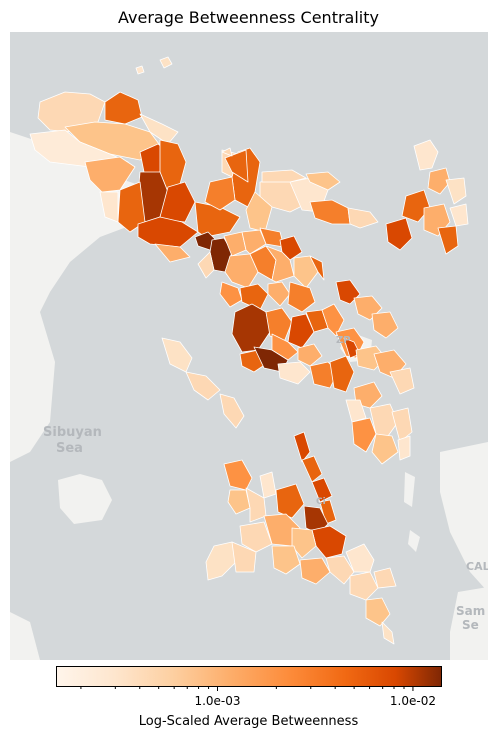 The height and width of the screenshot is (740, 497). I want to click on place-label-samar-sea: Se, so click(470, 625).